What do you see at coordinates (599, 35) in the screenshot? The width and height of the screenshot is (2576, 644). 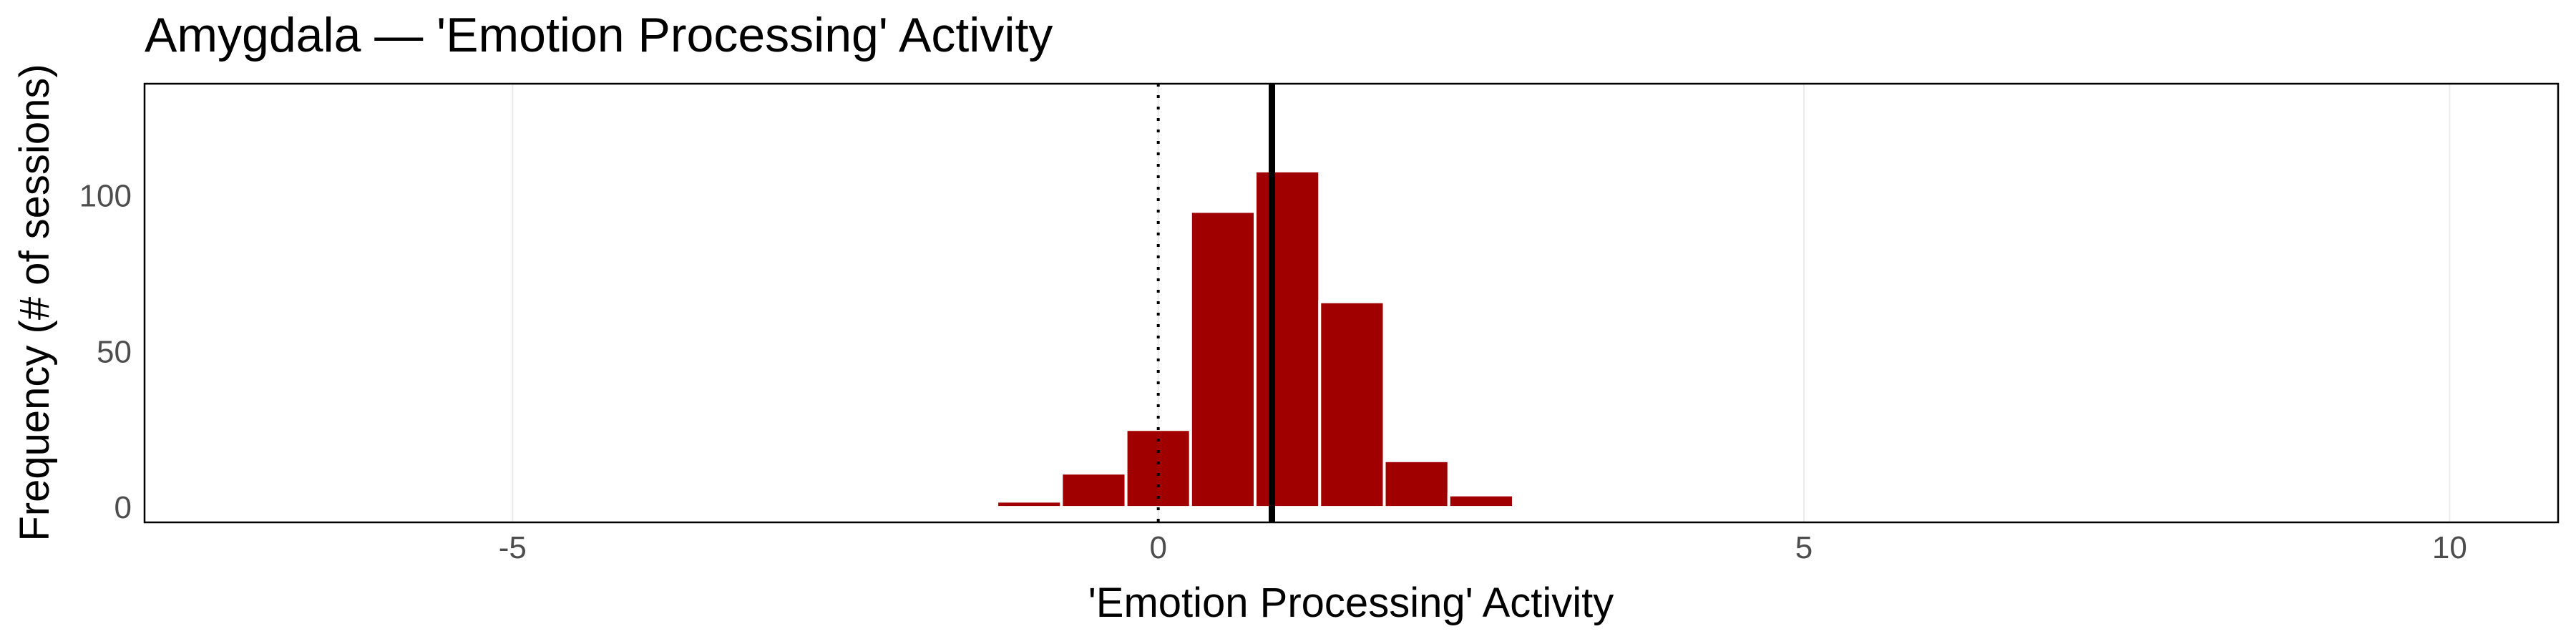 I see `chart-title: Amygdala — 'Emotion Processing' Activity` at bounding box center [599, 35].